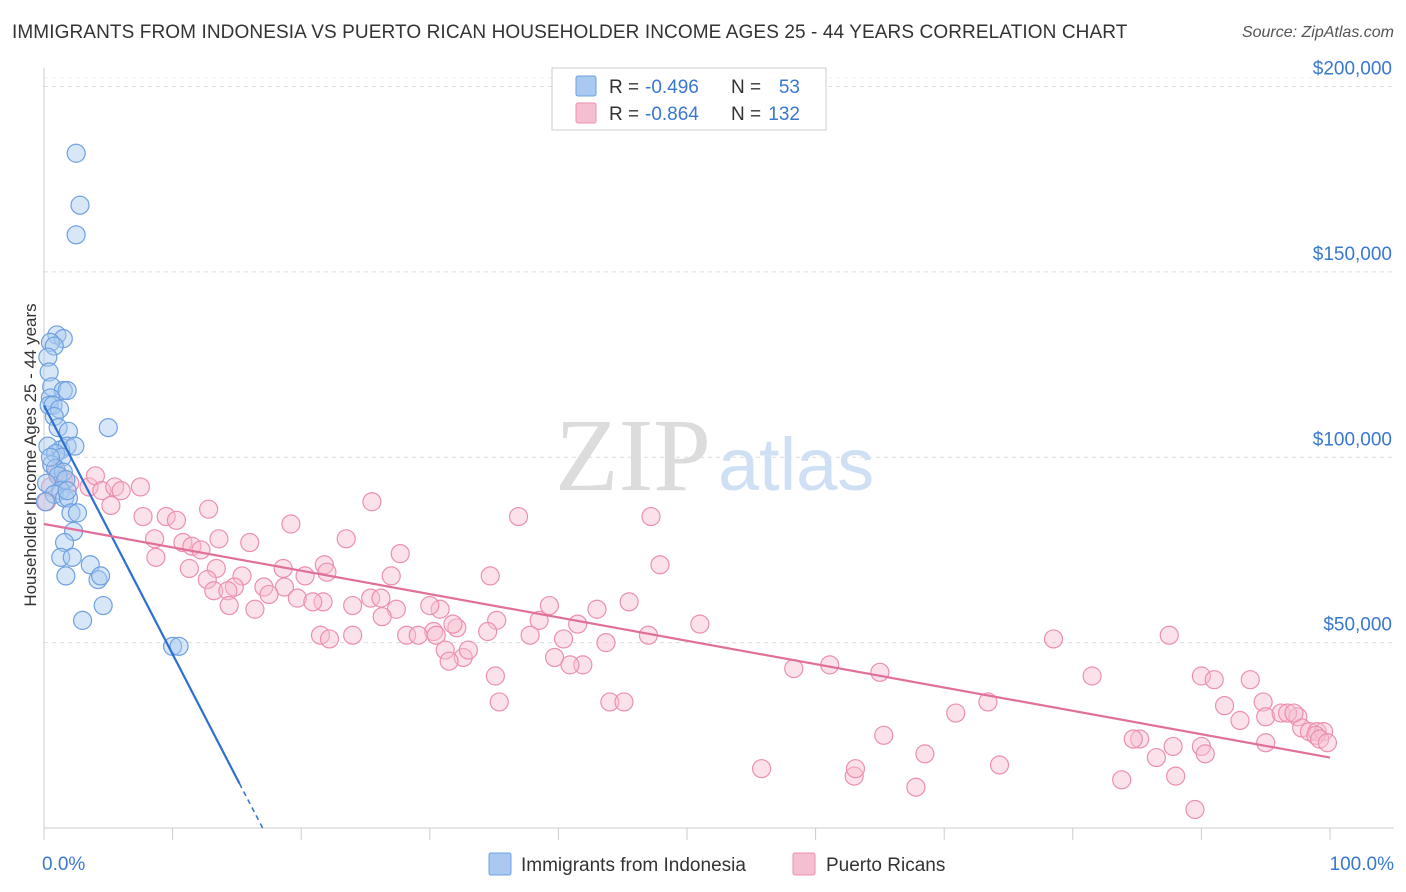  What do you see at coordinates (633, 455) in the screenshot?
I see `watermark-zip: ZIP` at bounding box center [633, 455].